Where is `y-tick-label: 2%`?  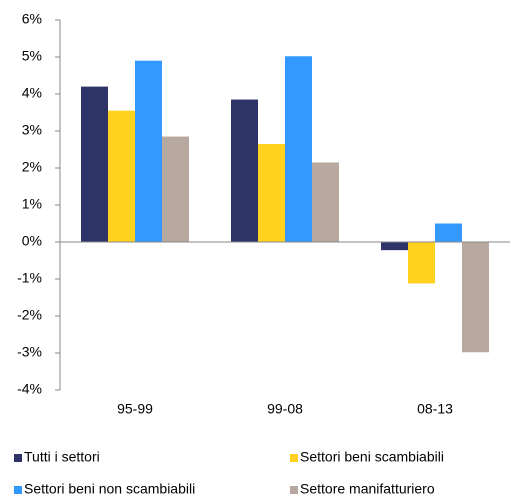
y-tick-label: 2% is located at coordinates (32, 167).